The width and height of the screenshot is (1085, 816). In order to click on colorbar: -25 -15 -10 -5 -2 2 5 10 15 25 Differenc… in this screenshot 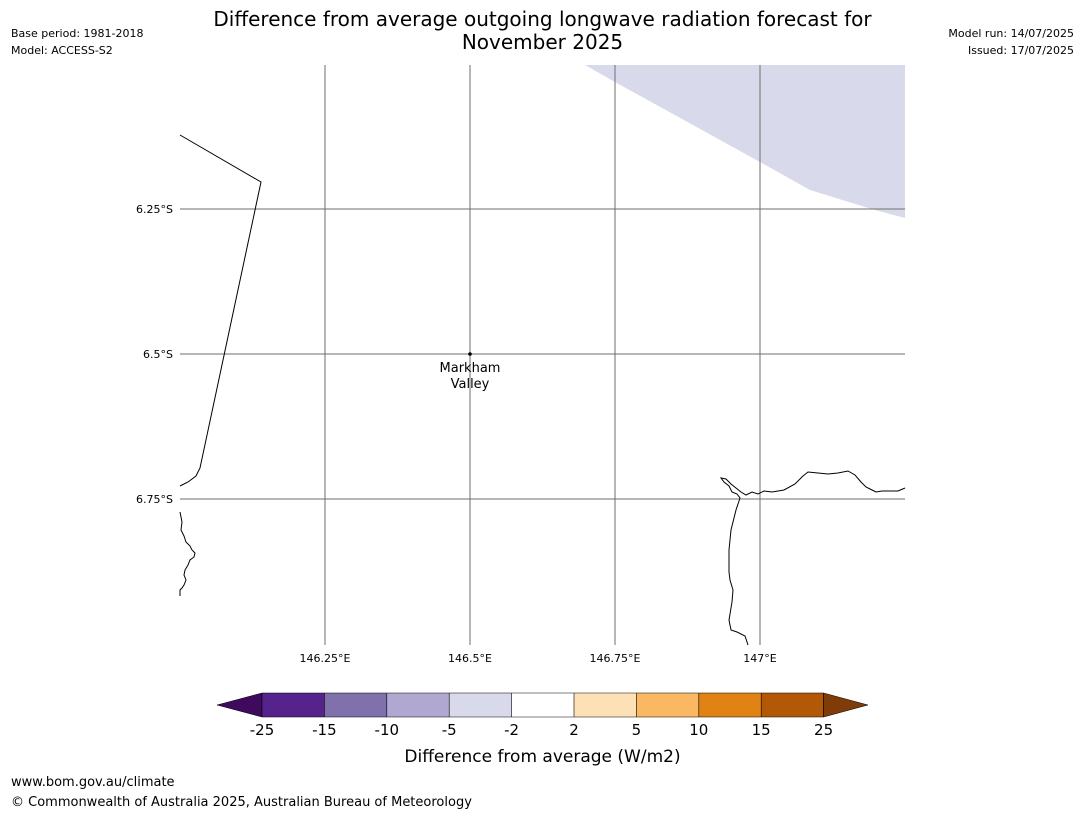, I will do `click(542, 729)`.